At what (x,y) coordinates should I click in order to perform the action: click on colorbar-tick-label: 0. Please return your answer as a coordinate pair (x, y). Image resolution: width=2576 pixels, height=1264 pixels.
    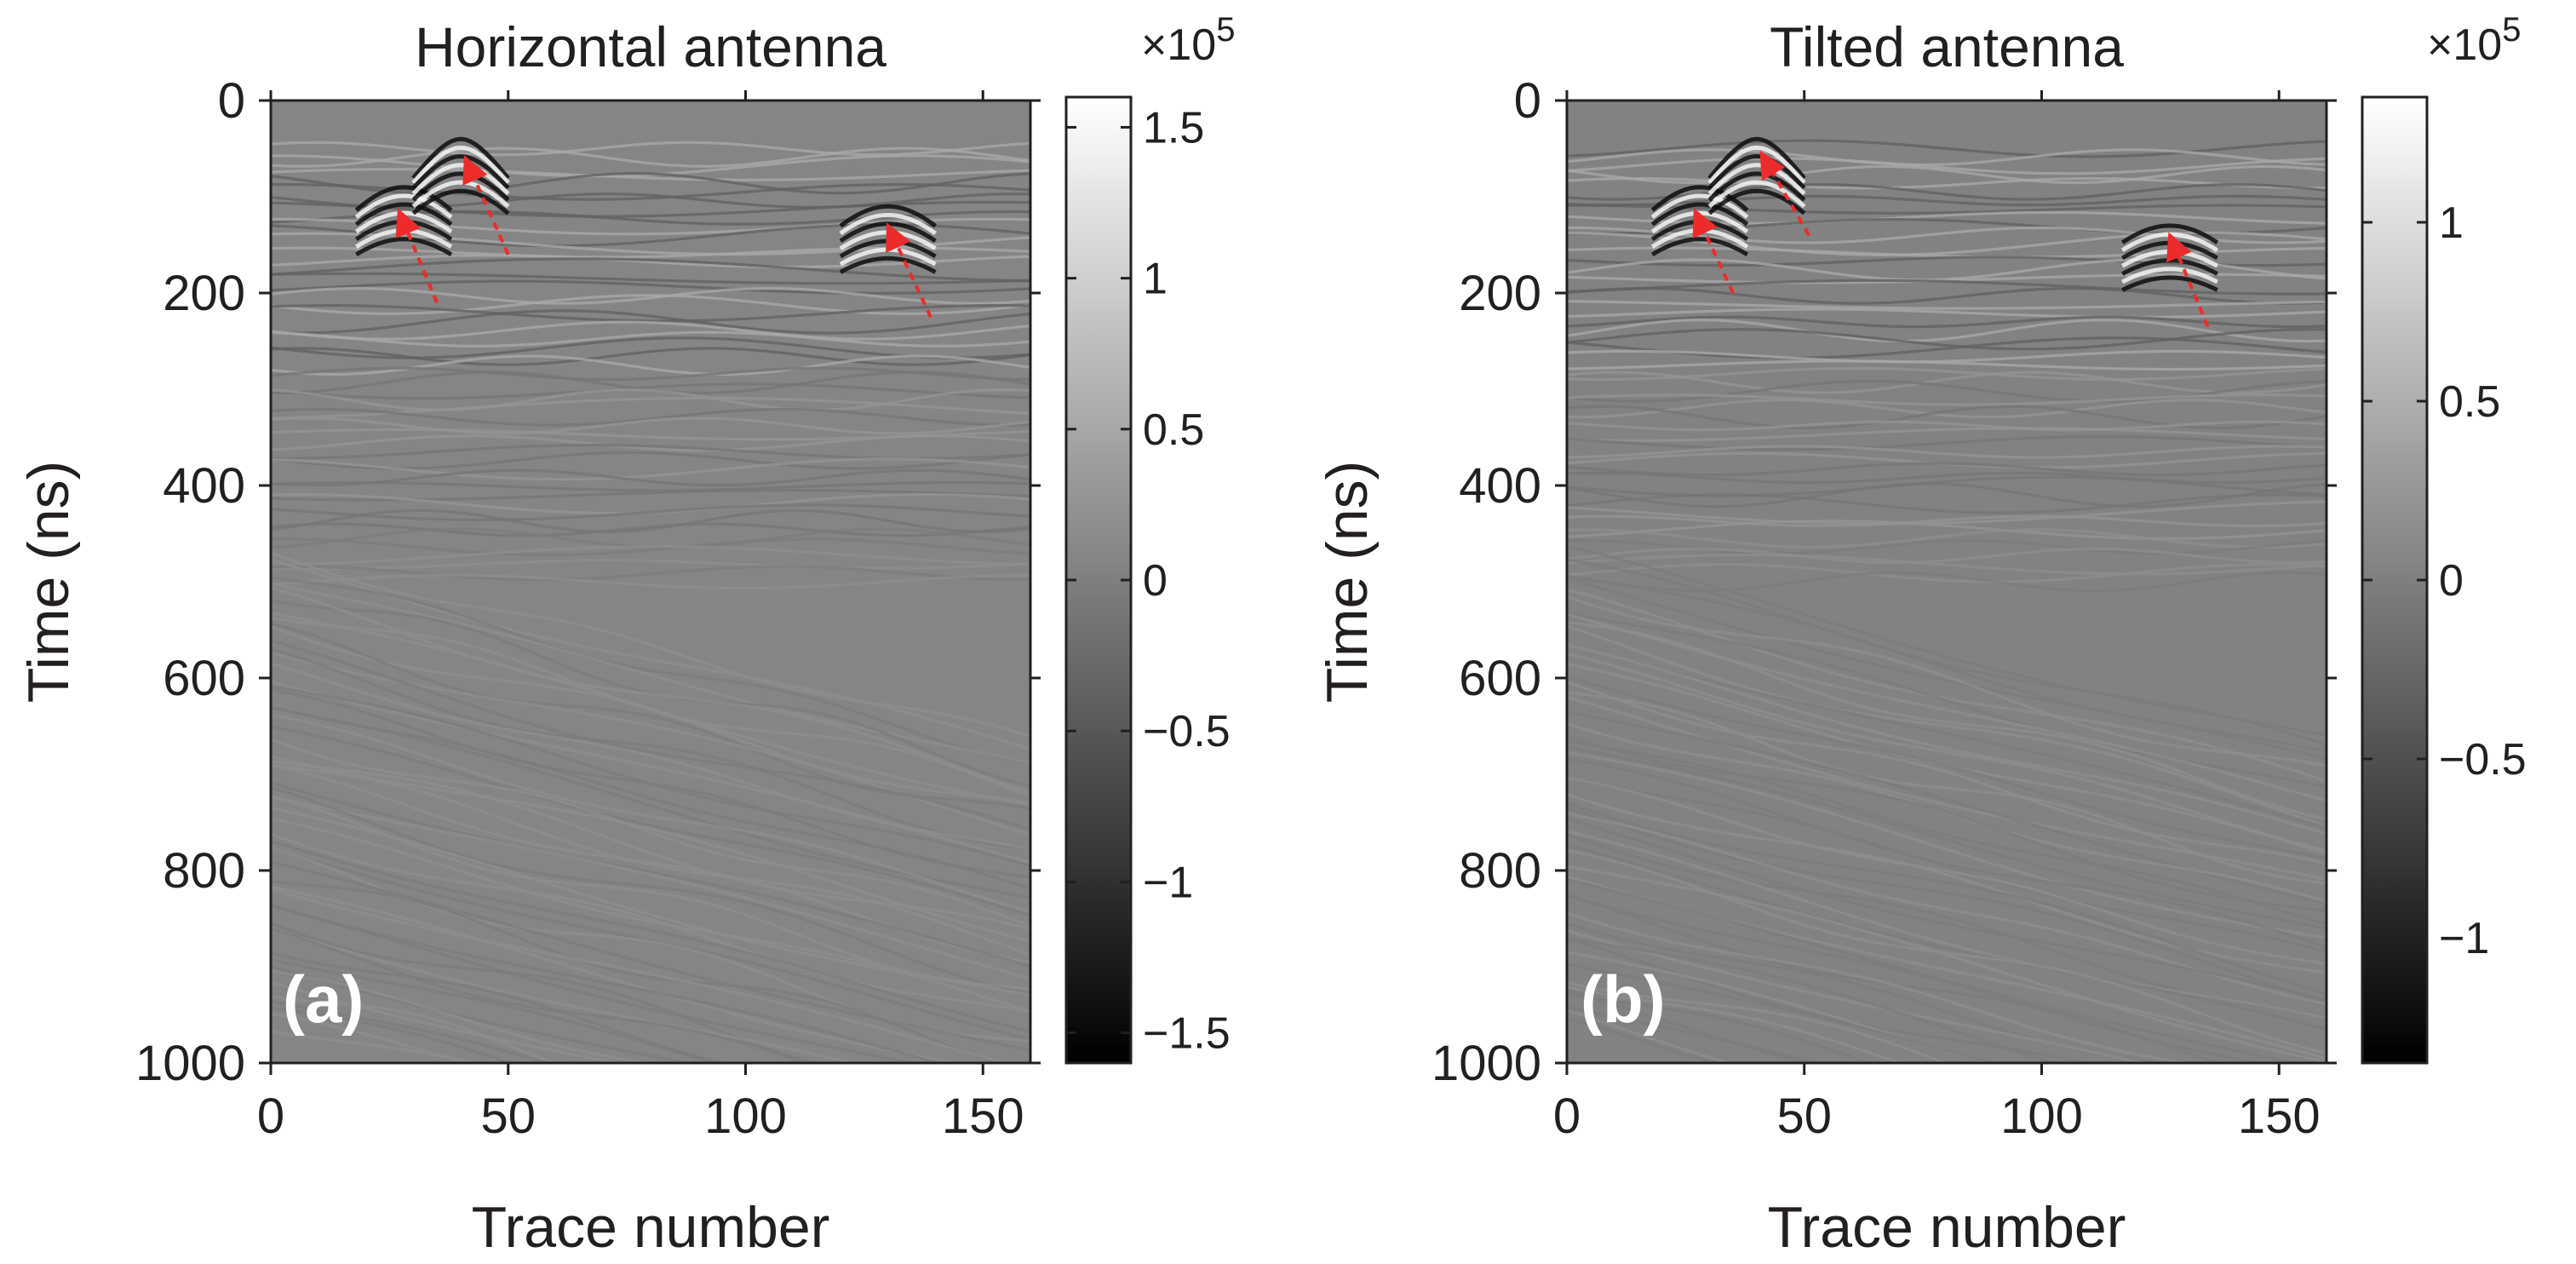
    Looking at the image, I should click on (2451, 581).